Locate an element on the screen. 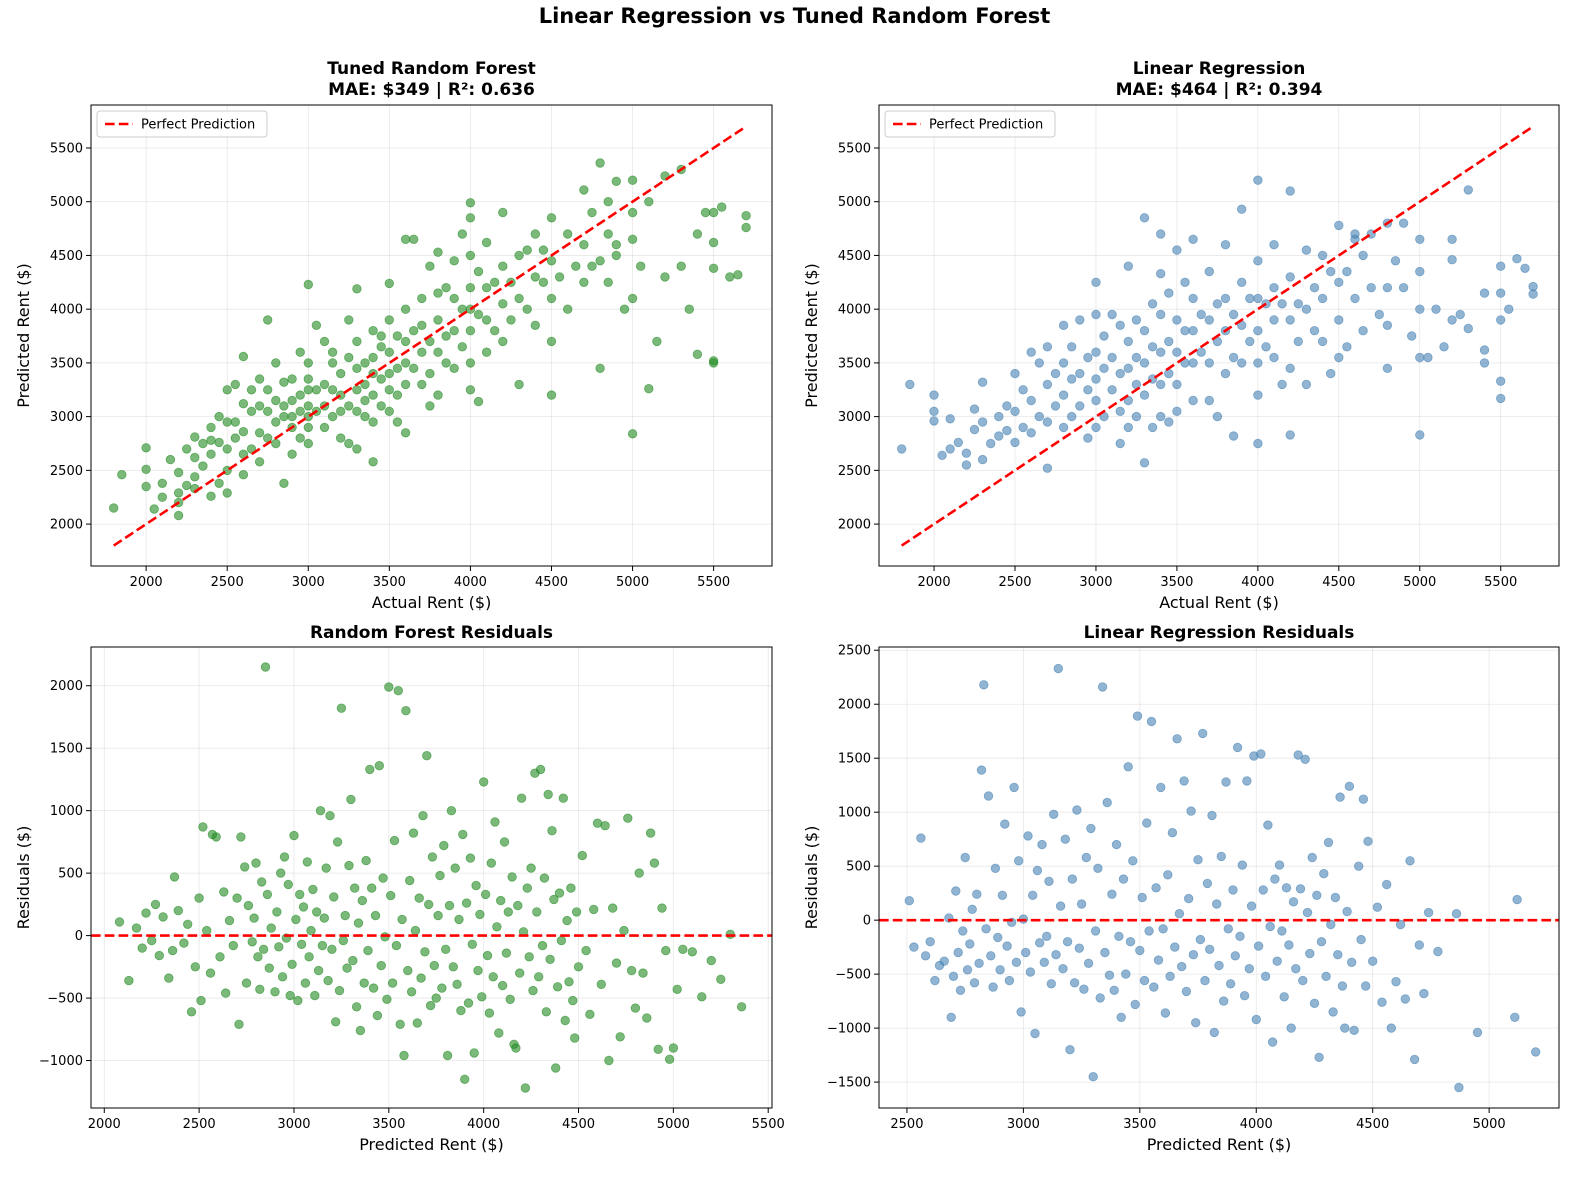 The height and width of the screenshot is (1180, 1589). figure-suptitle: Linear Regression vs Tuned Random Forest is located at coordinates (794, 16).